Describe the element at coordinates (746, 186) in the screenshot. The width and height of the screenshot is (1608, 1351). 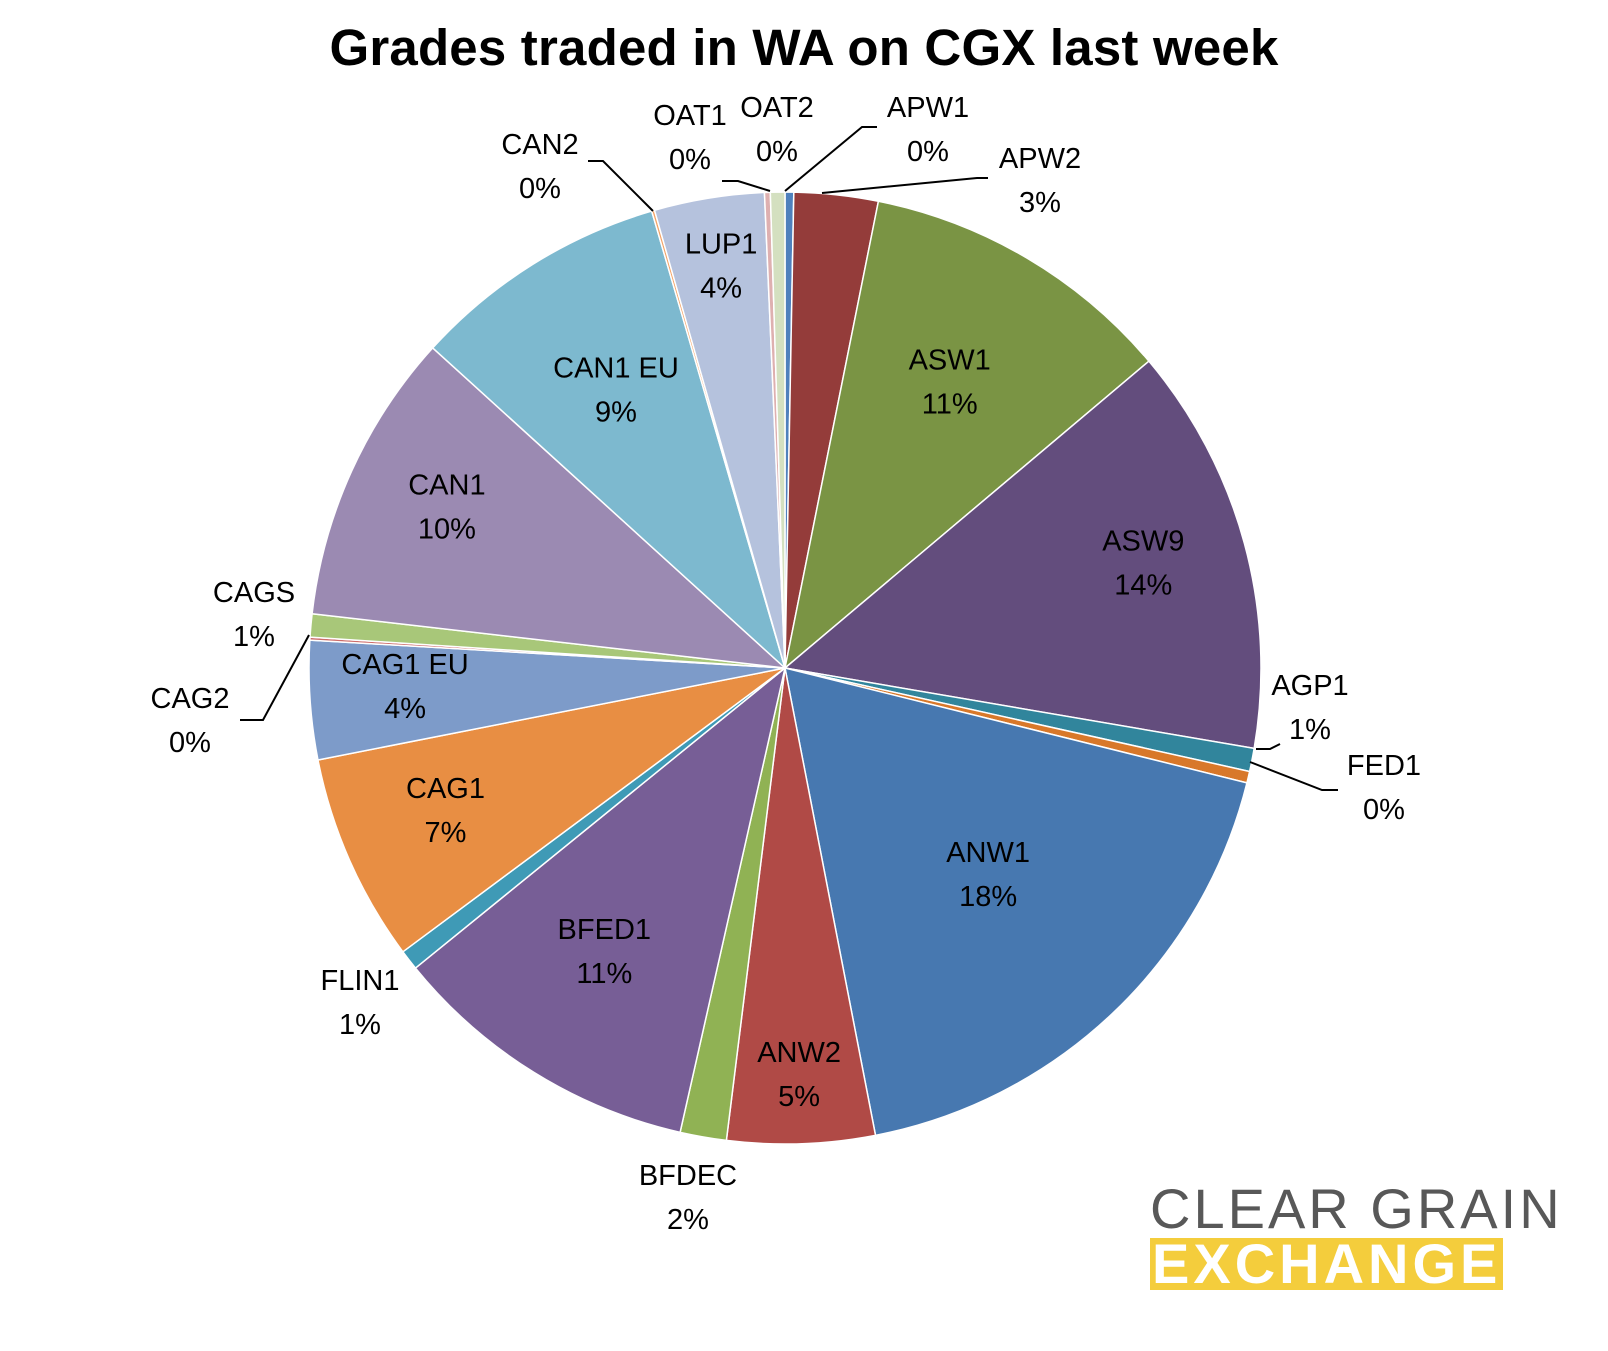
I see `leader-line-oat1` at that location.